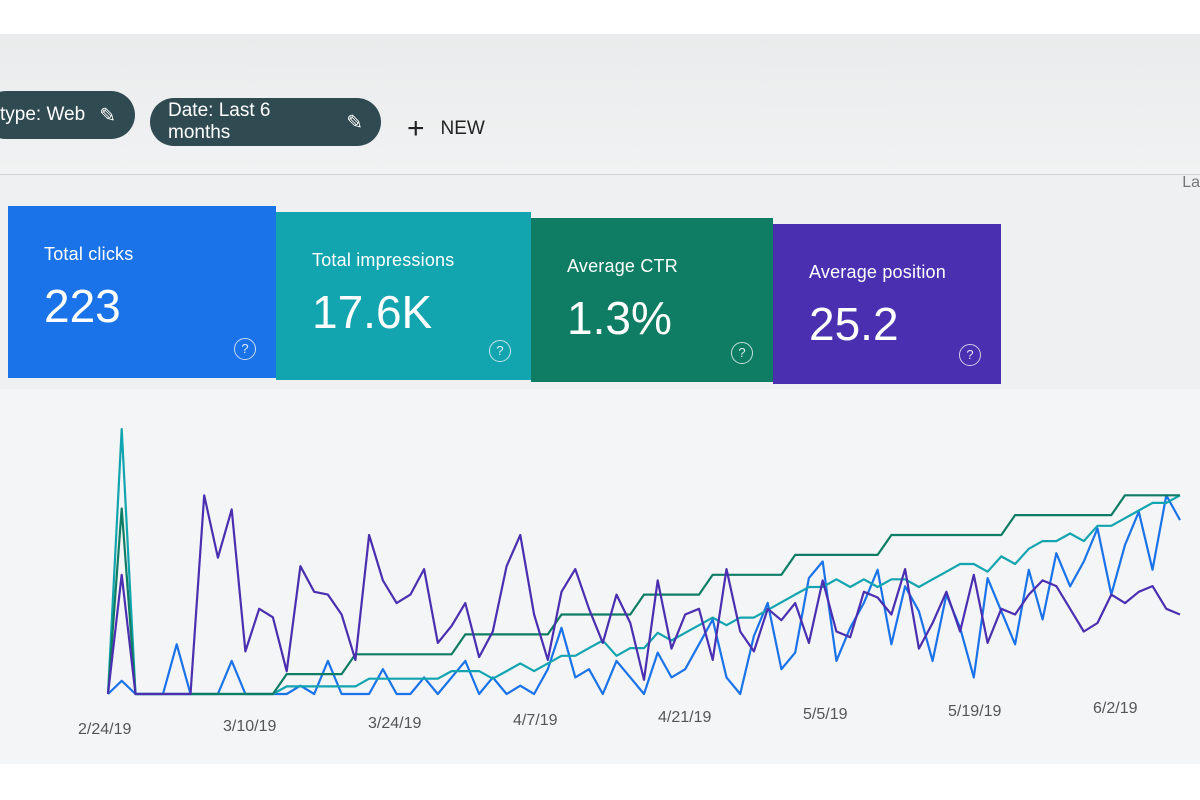 The width and height of the screenshot is (1200, 800). I want to click on metric-value: 17.6K, so click(372, 312).